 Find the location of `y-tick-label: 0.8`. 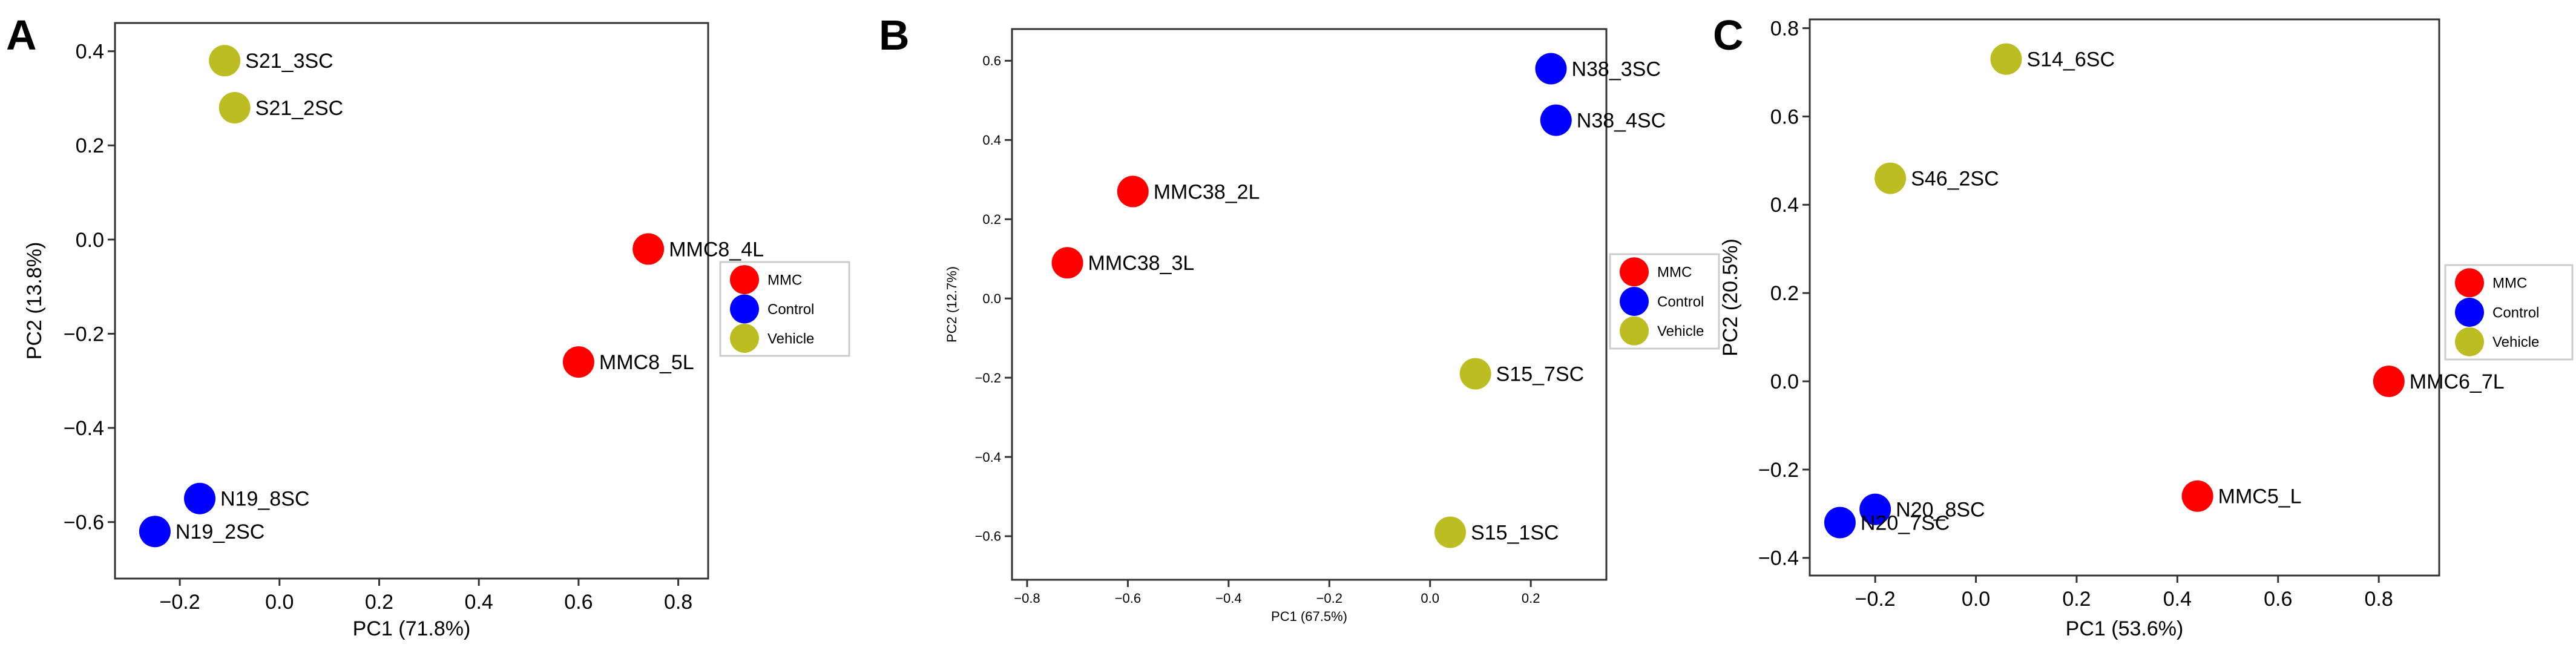

y-tick-label: 0.8 is located at coordinates (1784, 28).